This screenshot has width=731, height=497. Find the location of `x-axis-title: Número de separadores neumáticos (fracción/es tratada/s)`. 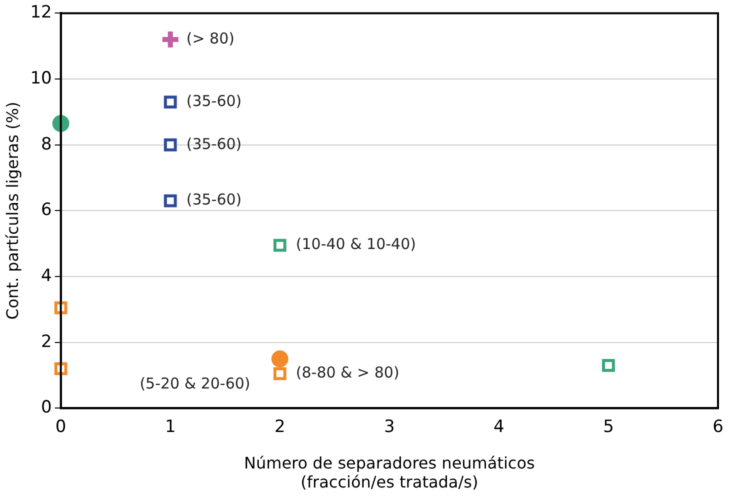

x-axis-title: Número de separadores neumáticos (fracción/es tratada/s) is located at coordinates (389, 472).